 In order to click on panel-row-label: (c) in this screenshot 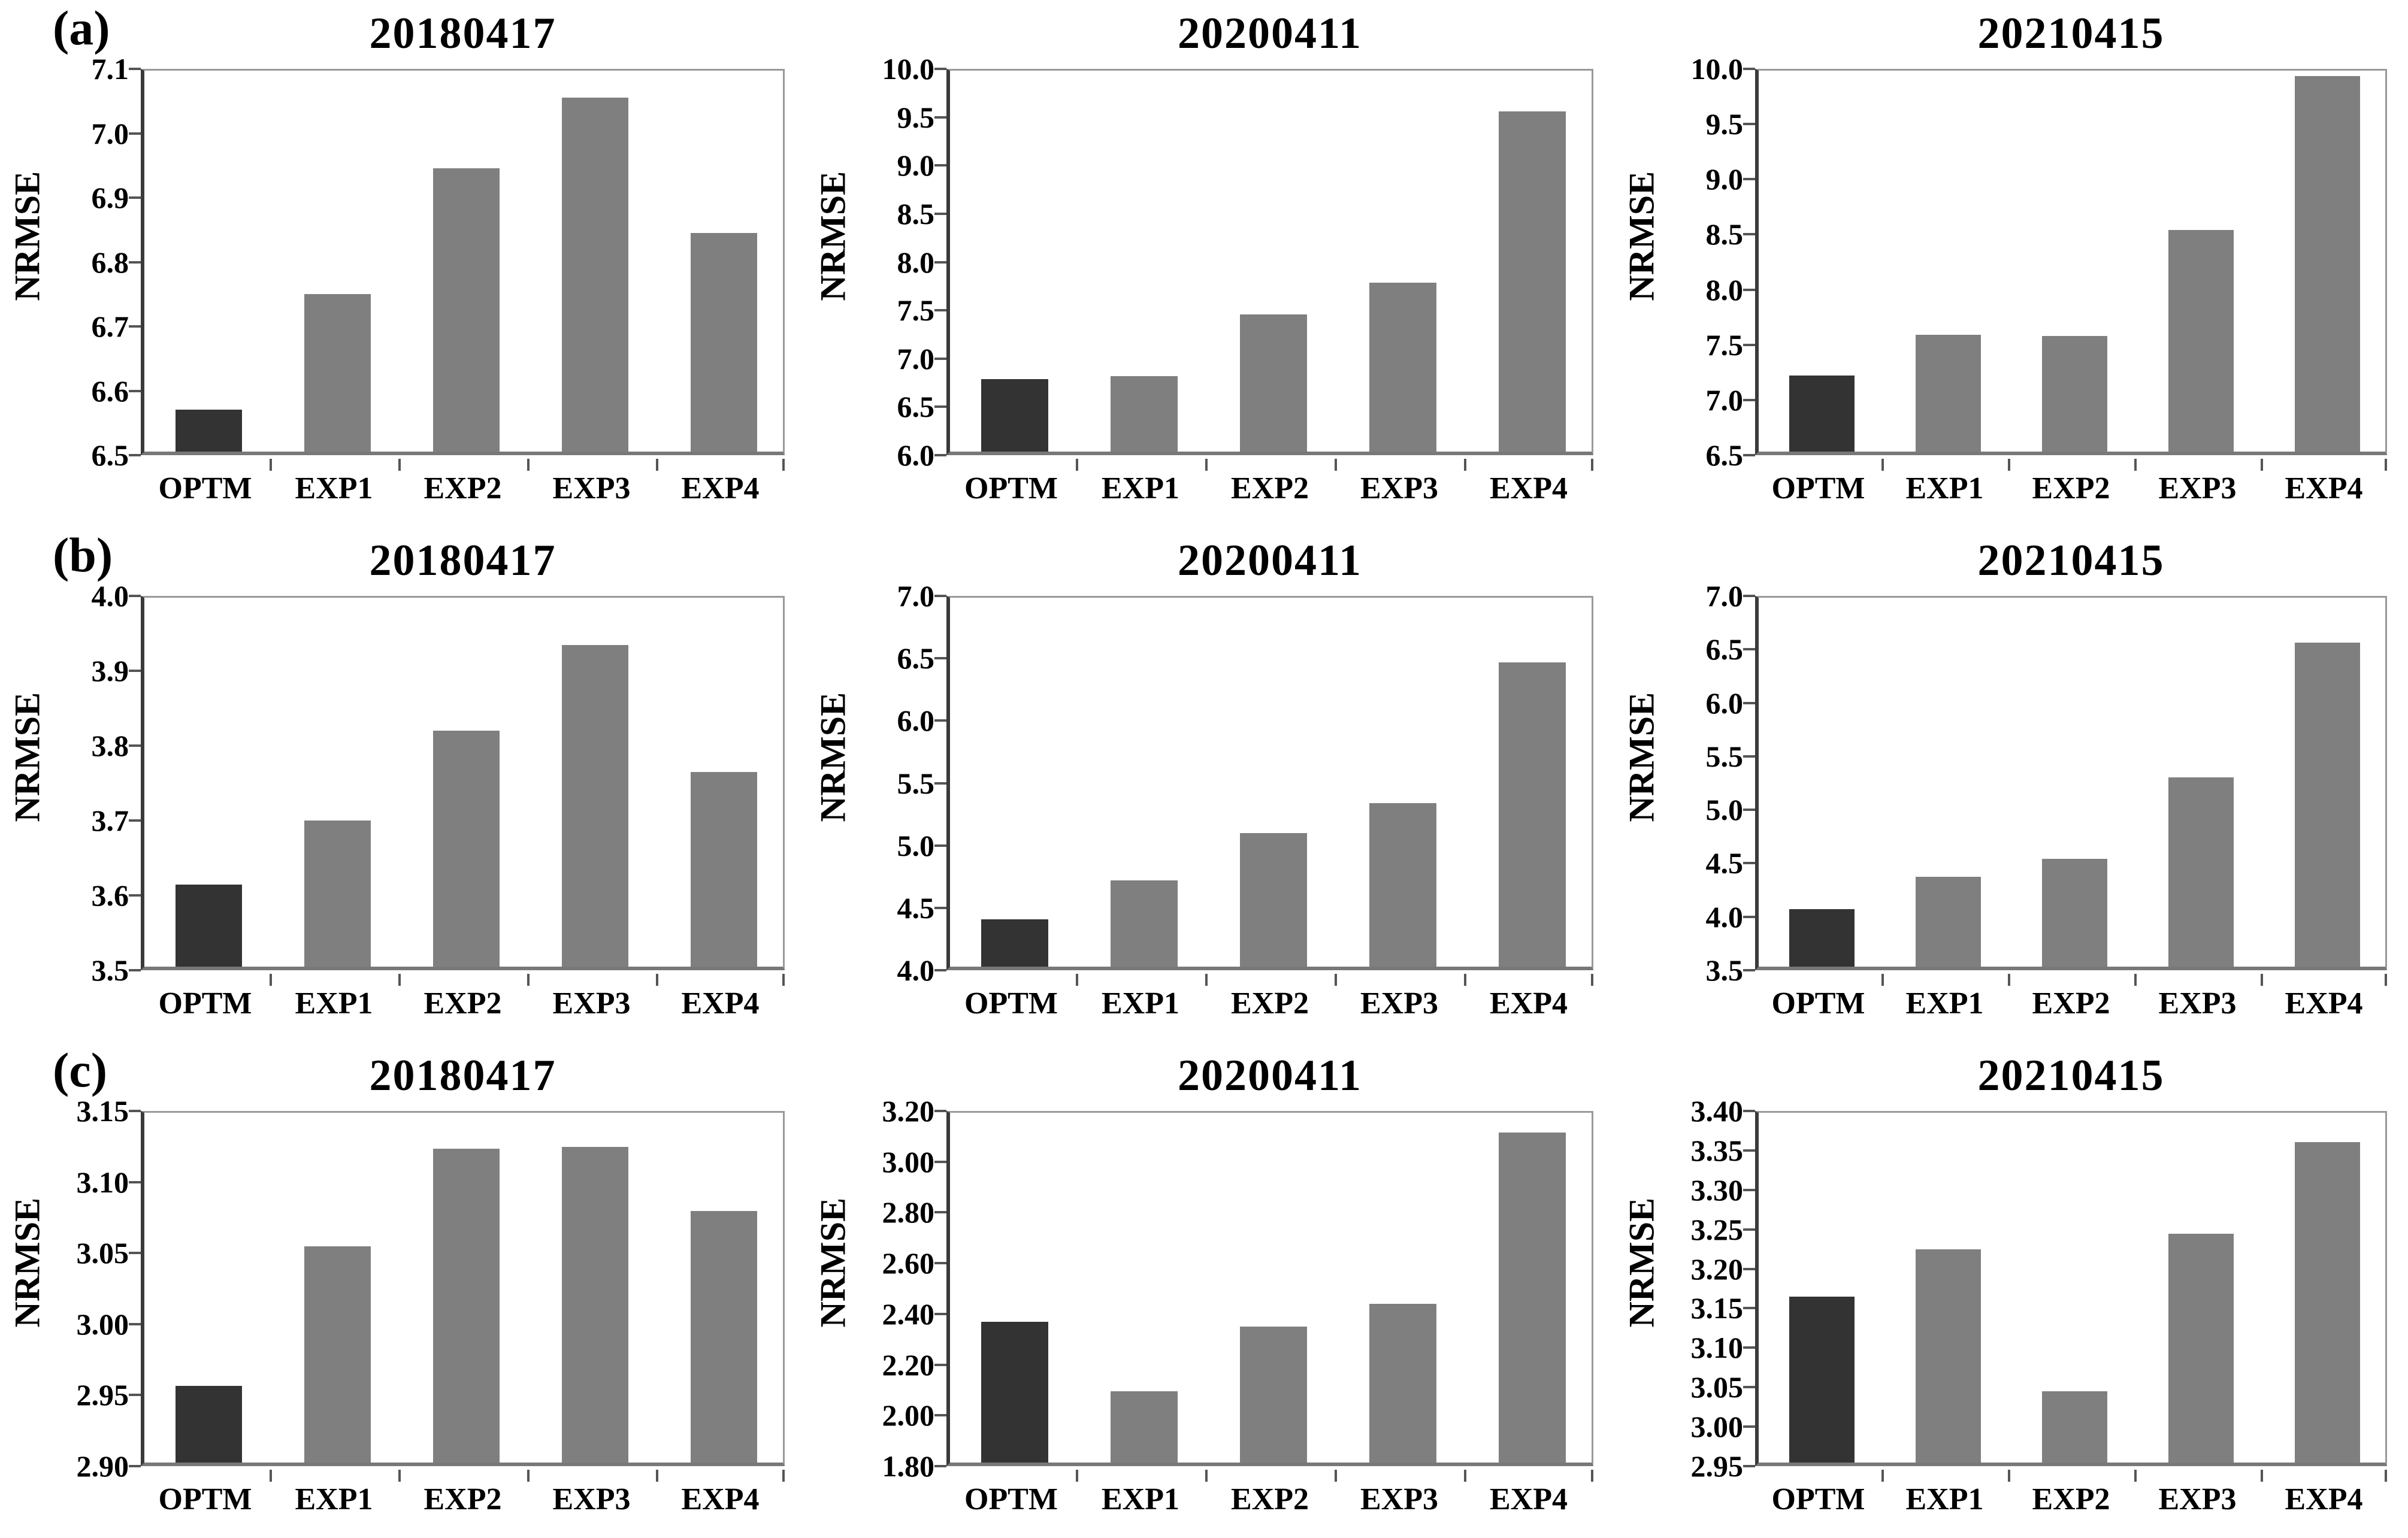, I will do `click(80, 1070)`.